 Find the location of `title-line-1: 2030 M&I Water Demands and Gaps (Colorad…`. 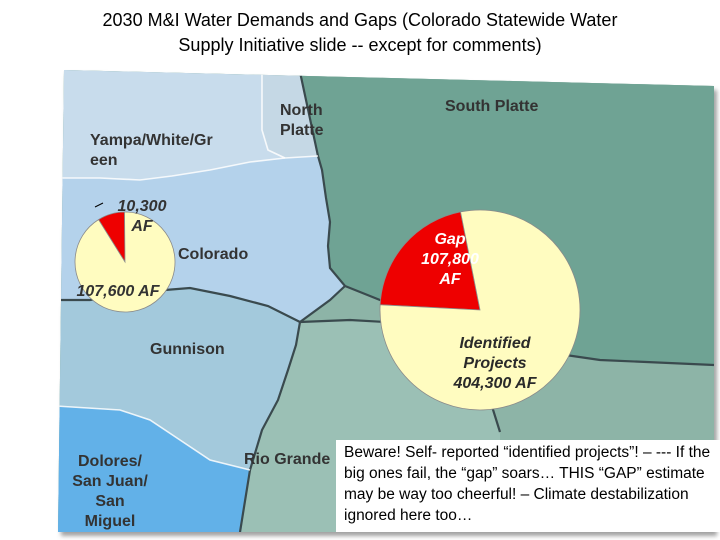

title-line-1: 2030 M&I Water Demands and Gaps (Colorad… is located at coordinates (360, 20).